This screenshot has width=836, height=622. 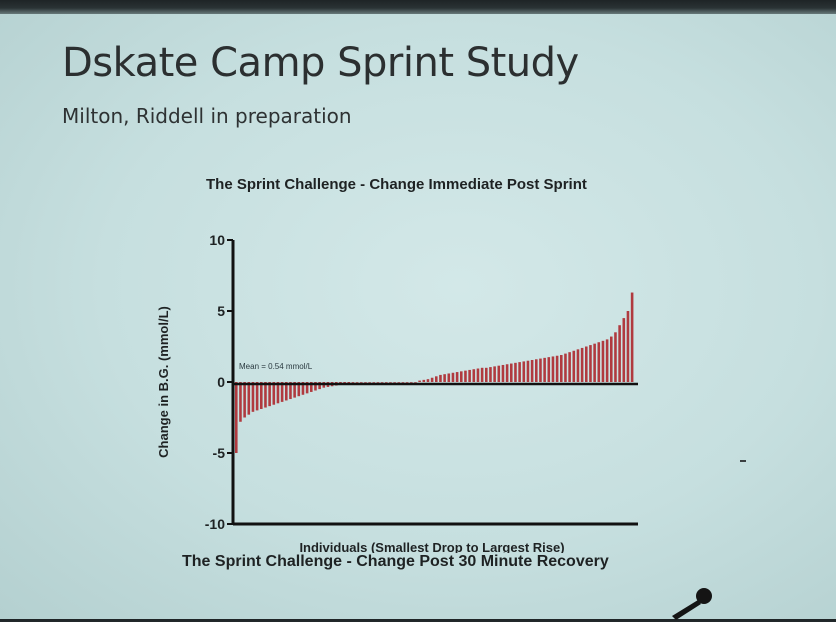 I want to click on bars-group, so click(x=434, y=372).